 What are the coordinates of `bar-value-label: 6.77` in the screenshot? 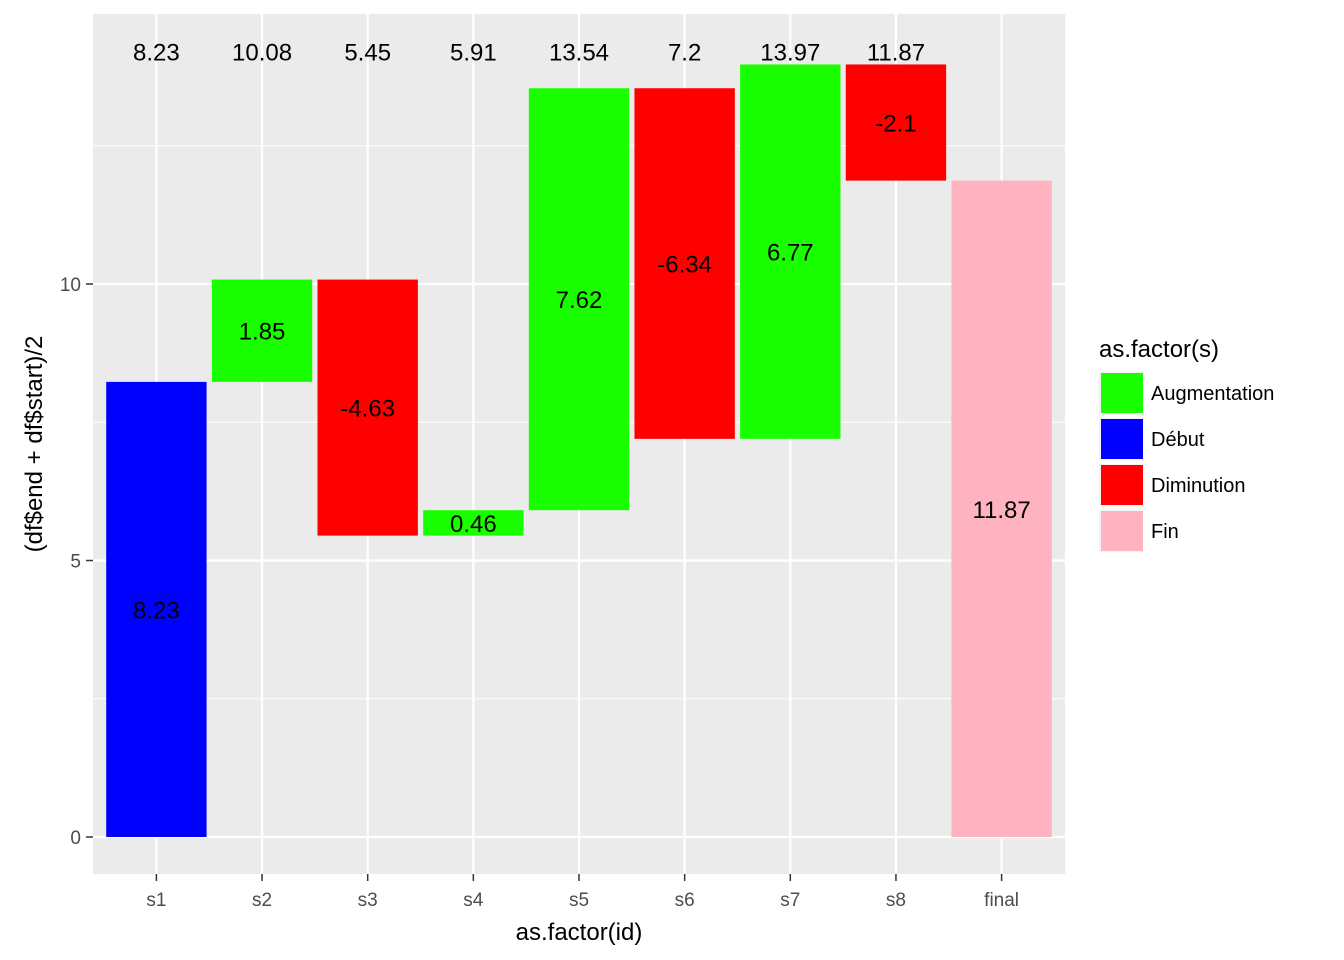 It's located at (790, 253).